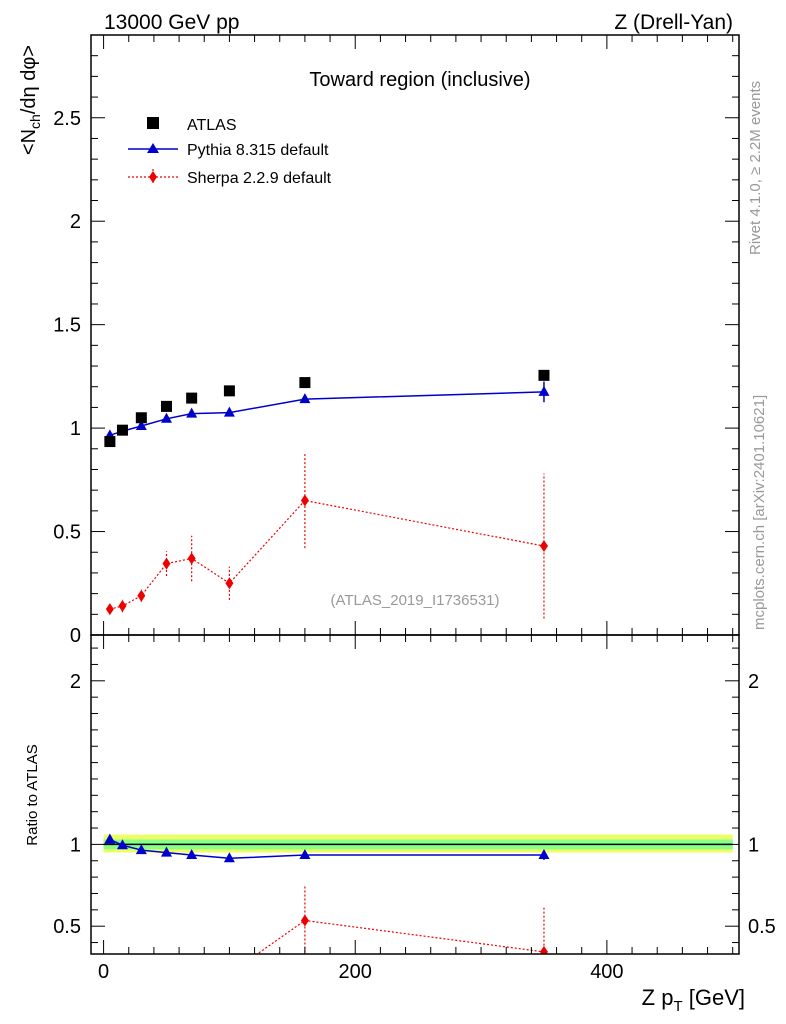 This screenshot has width=786, height=1024. What do you see at coordinates (153, 177) in the screenshot?
I see `legend-sherpa-marker` at bounding box center [153, 177].